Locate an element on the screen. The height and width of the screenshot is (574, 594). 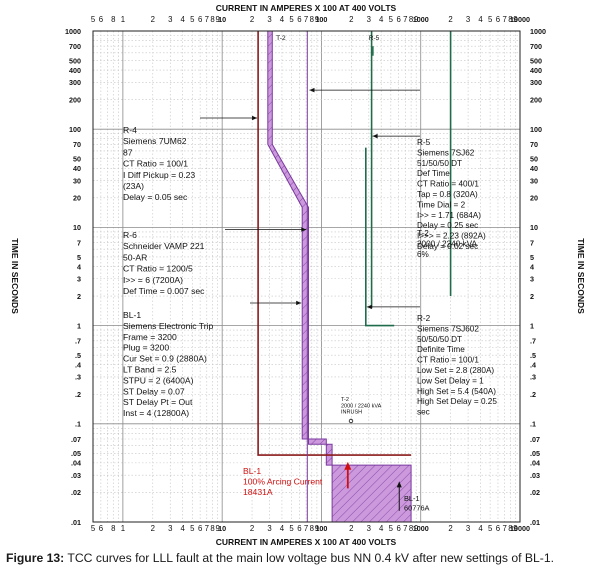
bl1-annotation-line: ST Delay Pt = Out is located at coordinates (158, 402).